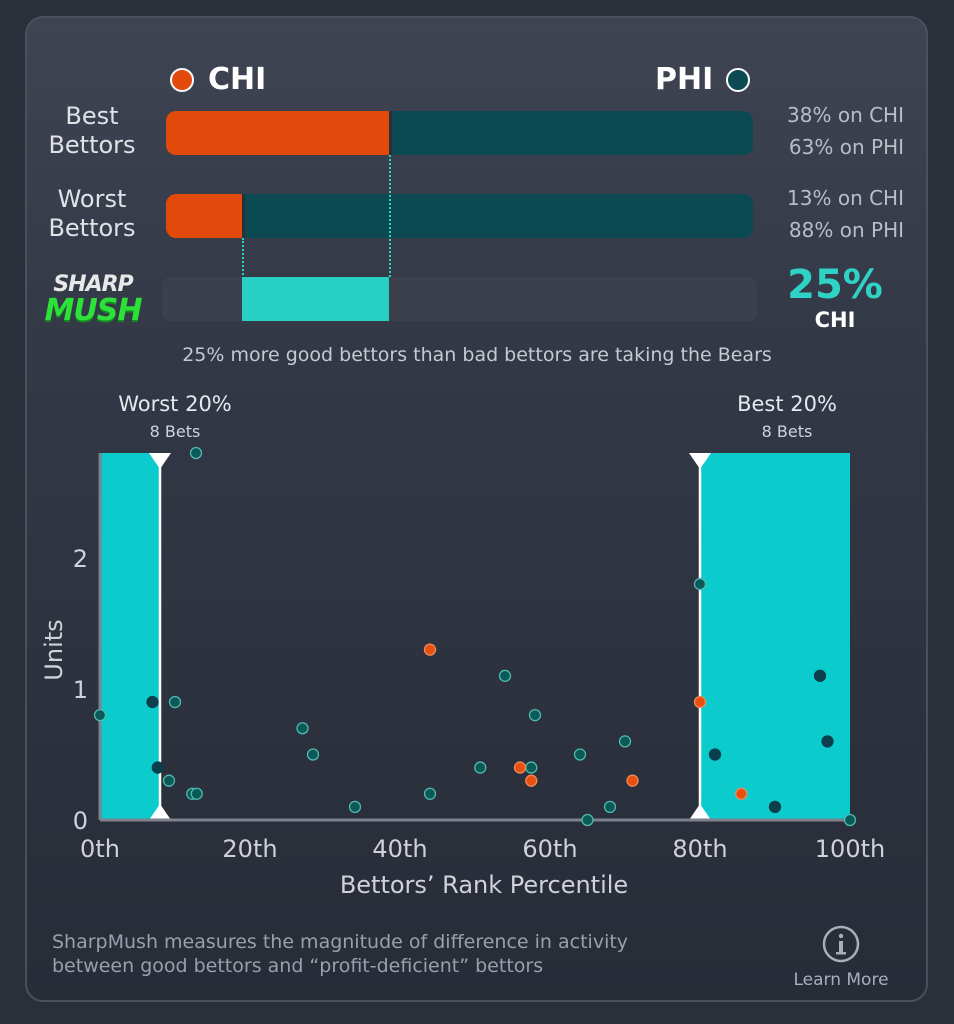 The height and width of the screenshot is (1024, 954). I want to click on learn-more-label: Learn More, so click(841, 980).